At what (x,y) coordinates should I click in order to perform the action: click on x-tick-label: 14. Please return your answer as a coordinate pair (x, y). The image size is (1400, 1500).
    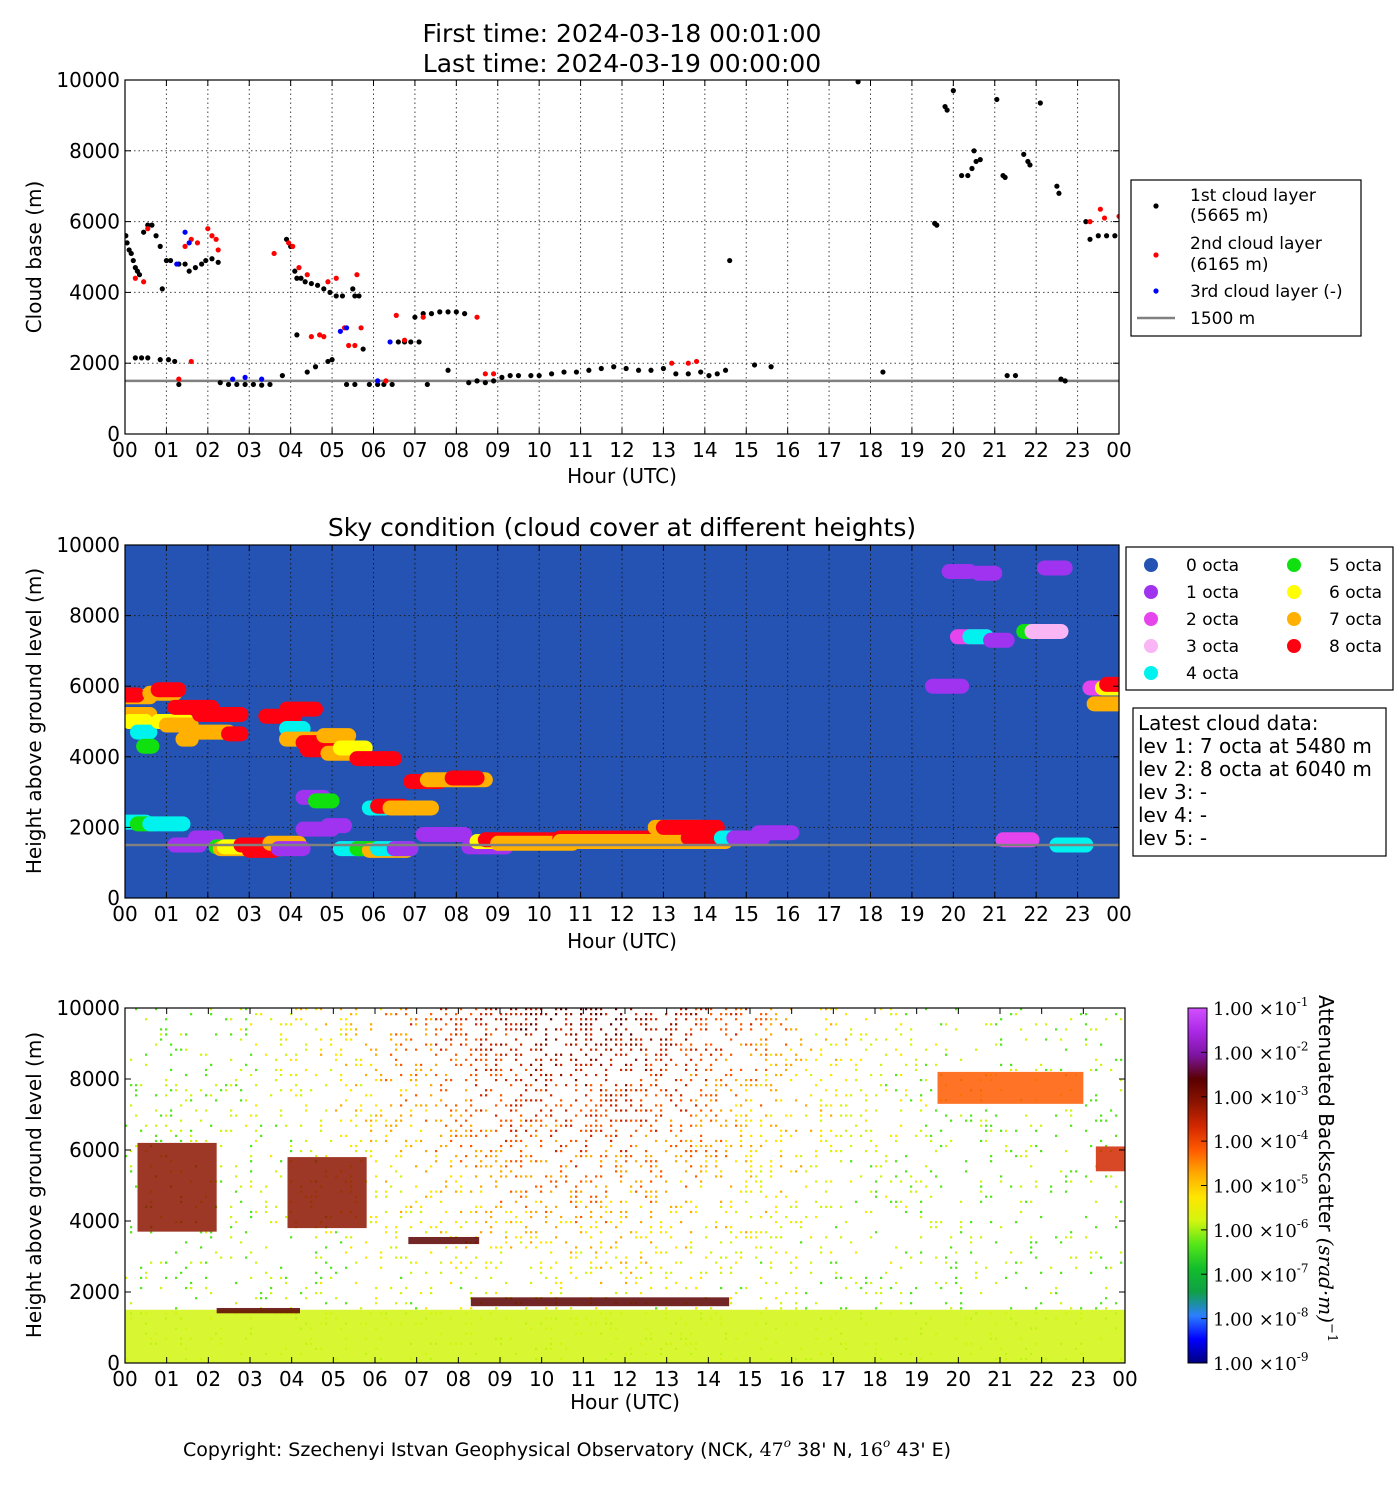
    Looking at the image, I should click on (708, 1379).